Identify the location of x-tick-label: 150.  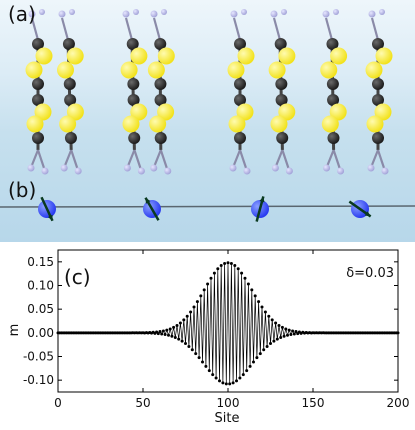
(313, 403).